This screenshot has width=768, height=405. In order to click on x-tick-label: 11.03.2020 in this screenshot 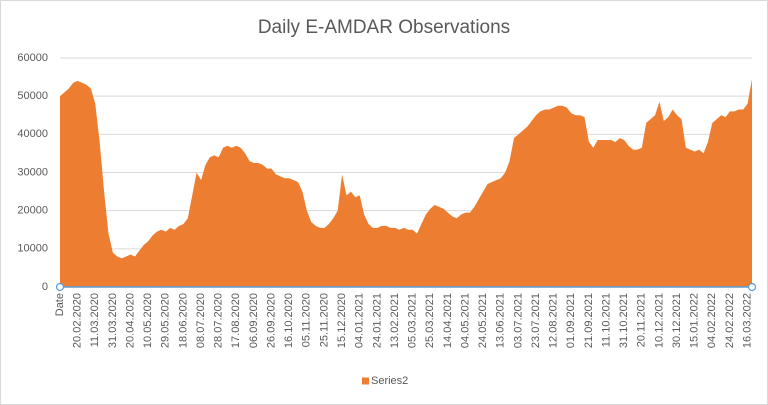, I will do `click(95, 320)`.